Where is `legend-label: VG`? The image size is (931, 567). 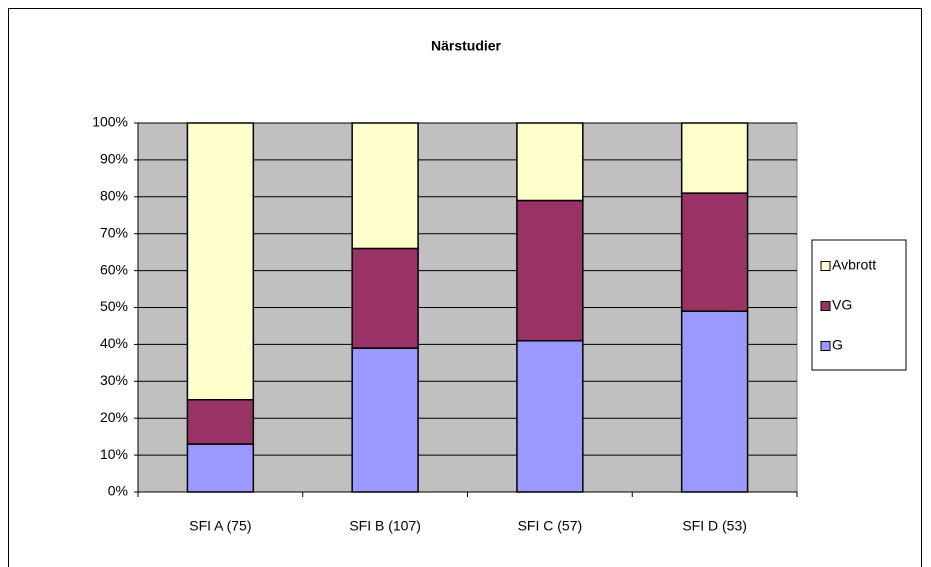
legend-label: VG is located at coordinates (842, 305).